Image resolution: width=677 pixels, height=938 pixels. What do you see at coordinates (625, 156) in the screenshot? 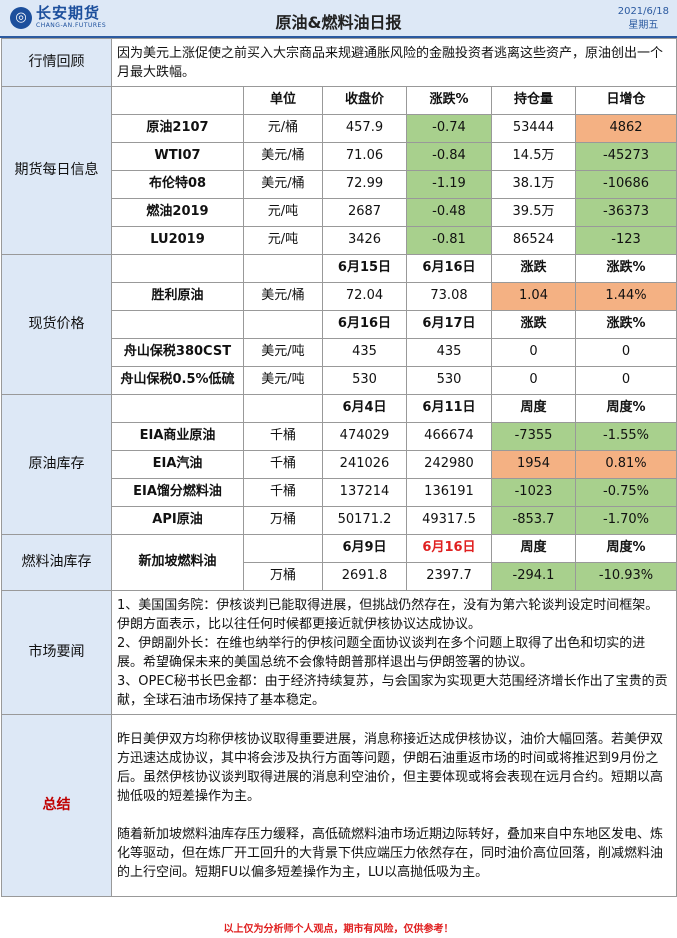
I see `daily-add-cell: -45273` at bounding box center [625, 156].